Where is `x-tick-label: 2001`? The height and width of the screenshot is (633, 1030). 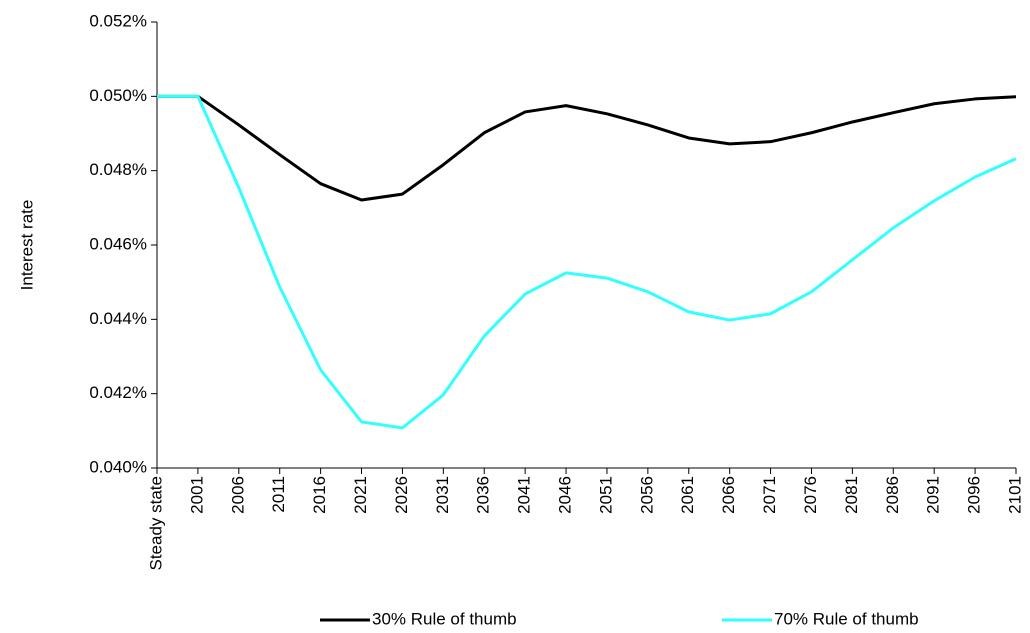
x-tick-label: 2001 is located at coordinates (196, 495).